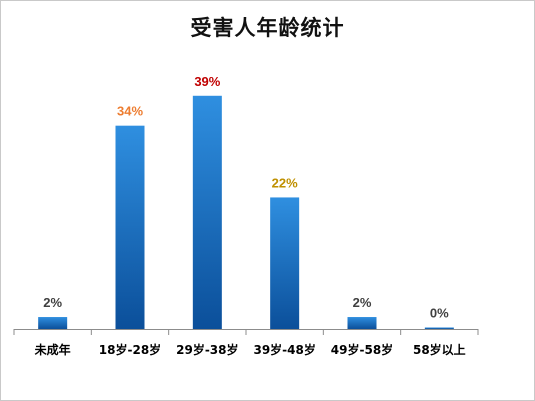 The image size is (535, 401). Describe the element at coordinates (52, 349) in the screenshot. I see `x-tick-label: 未成年` at that location.